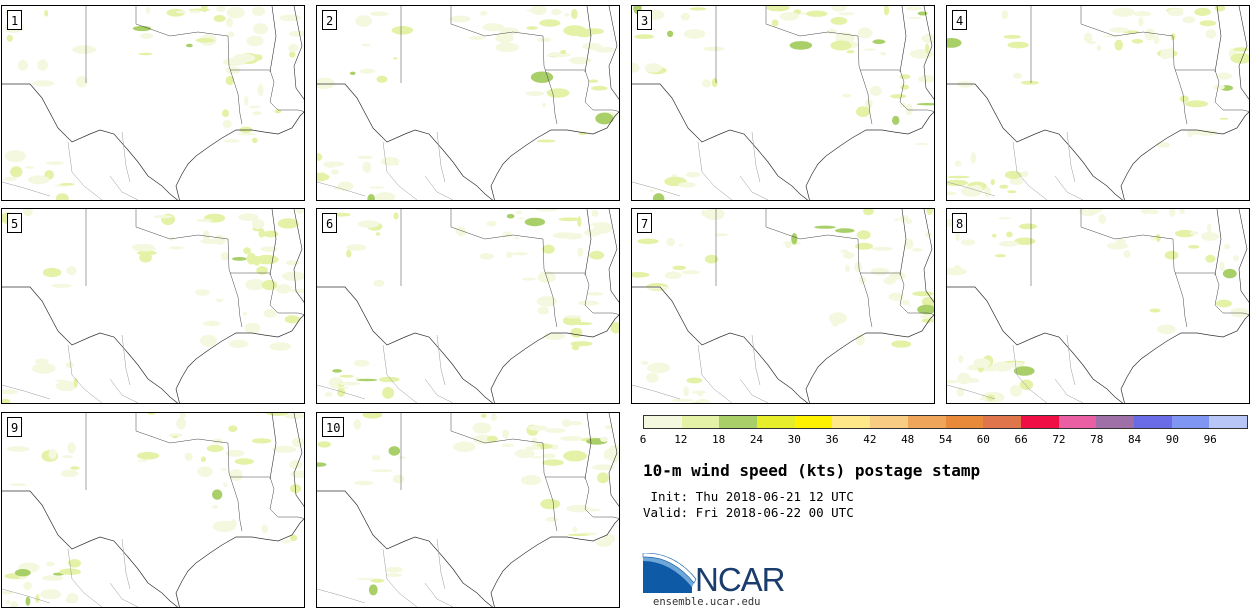 This screenshot has width=1260, height=610. What do you see at coordinates (681, 439) in the screenshot?
I see `colorbar-tick-label: 12` at bounding box center [681, 439].